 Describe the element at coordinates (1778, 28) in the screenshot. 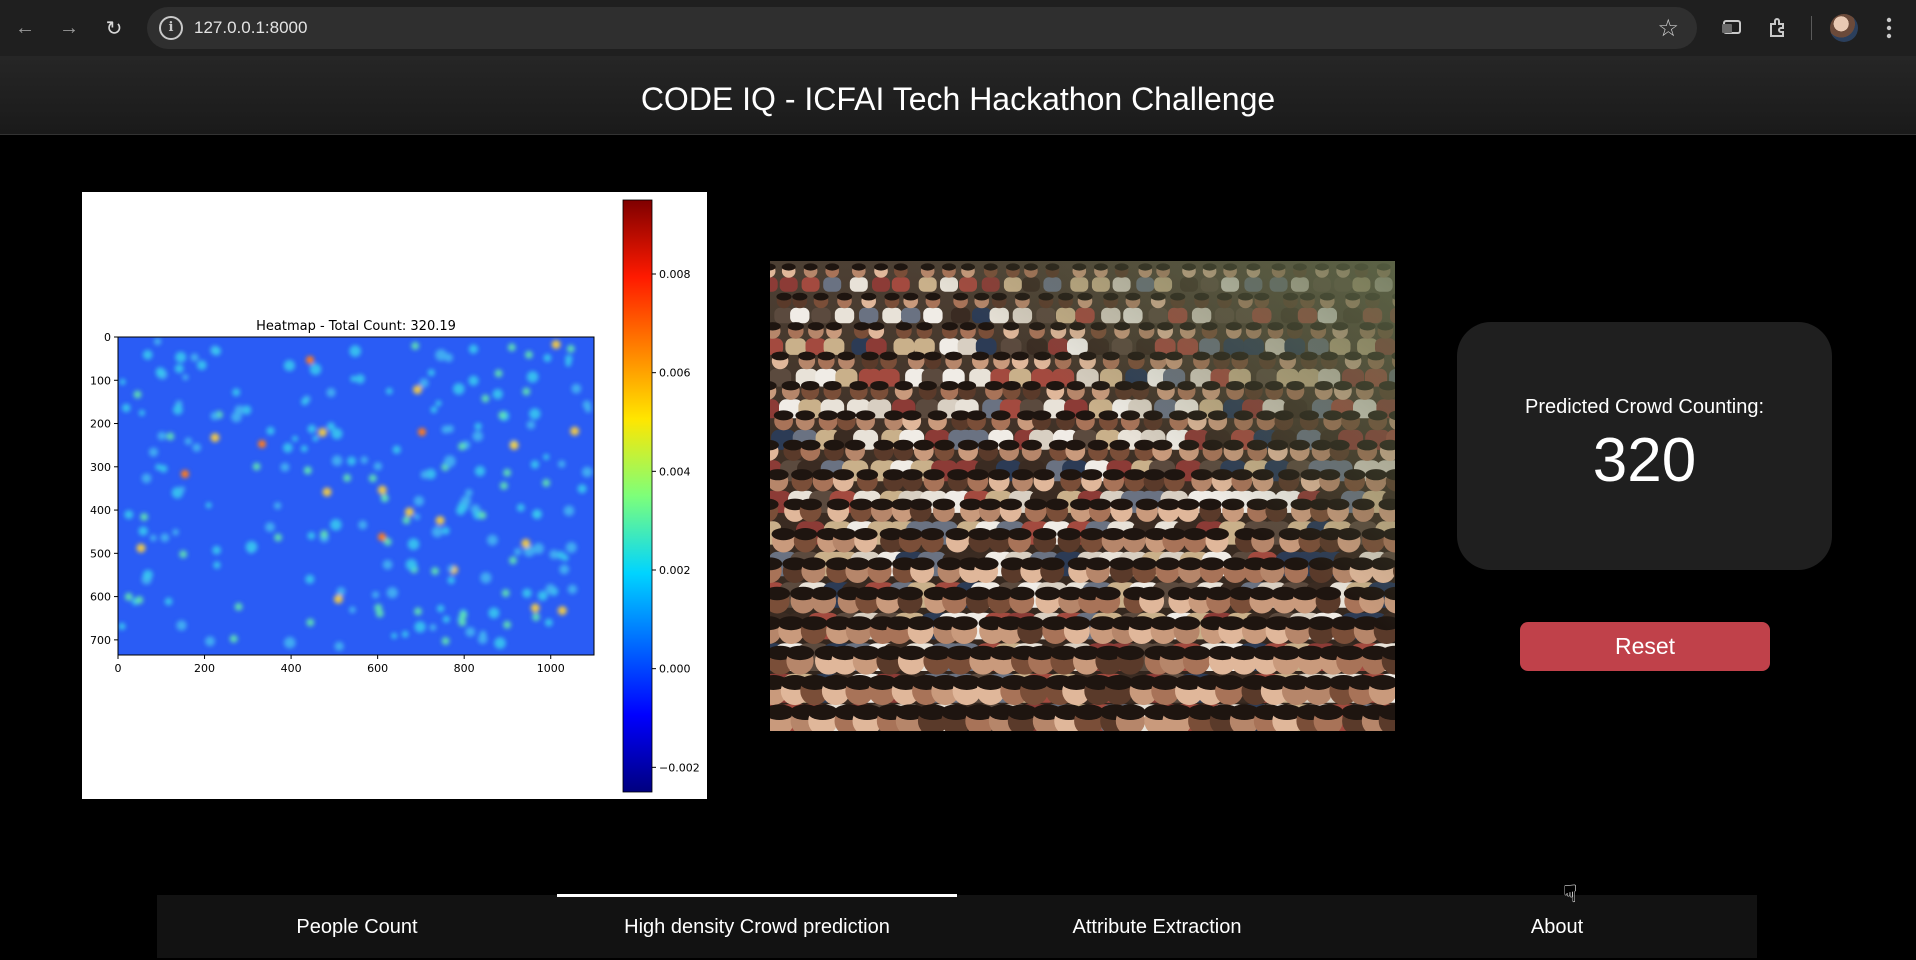

I see `extensions-icon` at that location.